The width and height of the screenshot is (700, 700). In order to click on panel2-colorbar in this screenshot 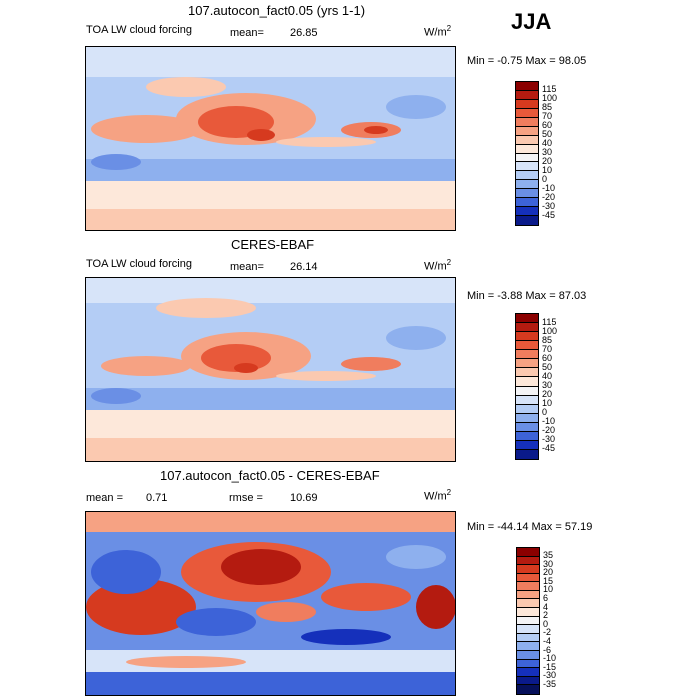, I will do `click(527, 386)`.